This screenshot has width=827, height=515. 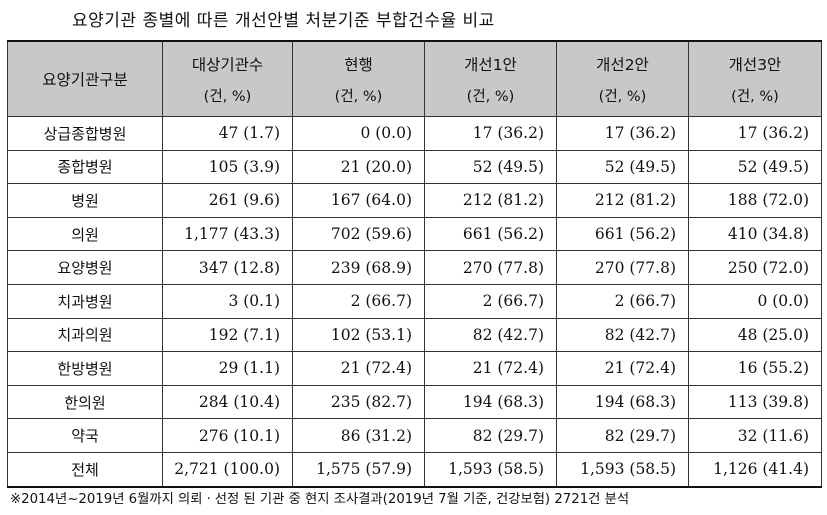 What do you see at coordinates (85, 267) in the screenshot?
I see `row-category: 요양병원` at bounding box center [85, 267].